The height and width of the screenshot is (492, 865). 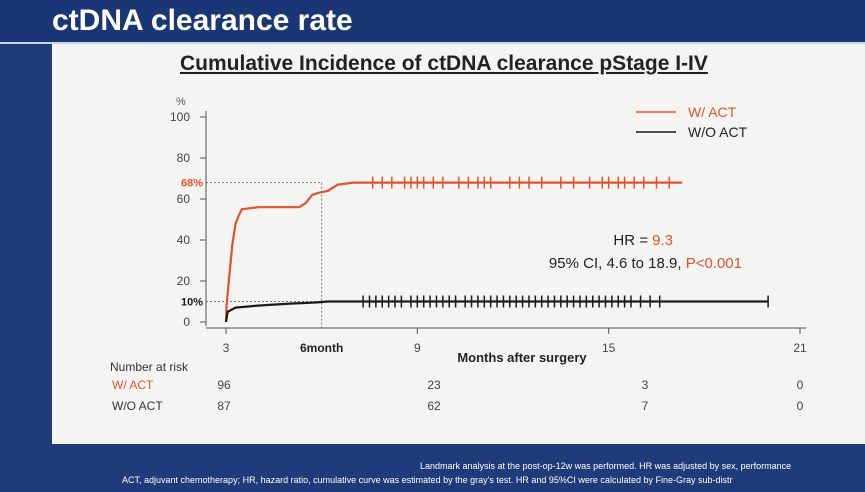 I want to click on six-month-label: 6month, so click(x=321, y=348).